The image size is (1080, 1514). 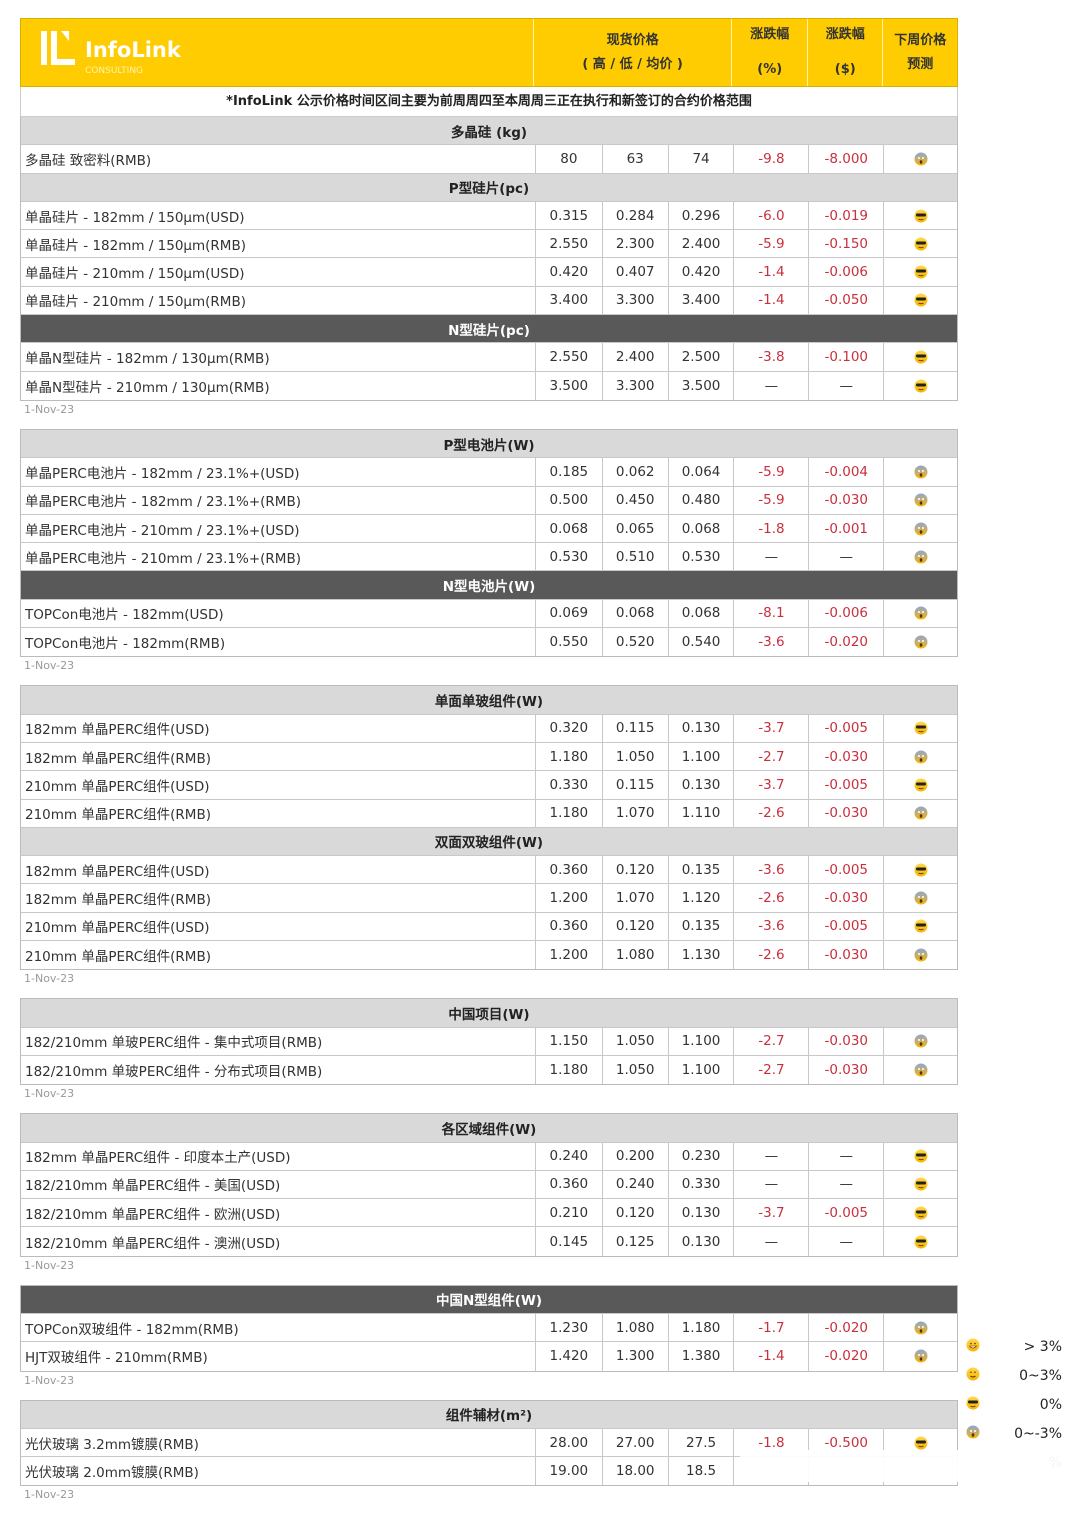 I want to click on header-text: ( 高 / 低 / 均价 ), so click(x=632, y=64).